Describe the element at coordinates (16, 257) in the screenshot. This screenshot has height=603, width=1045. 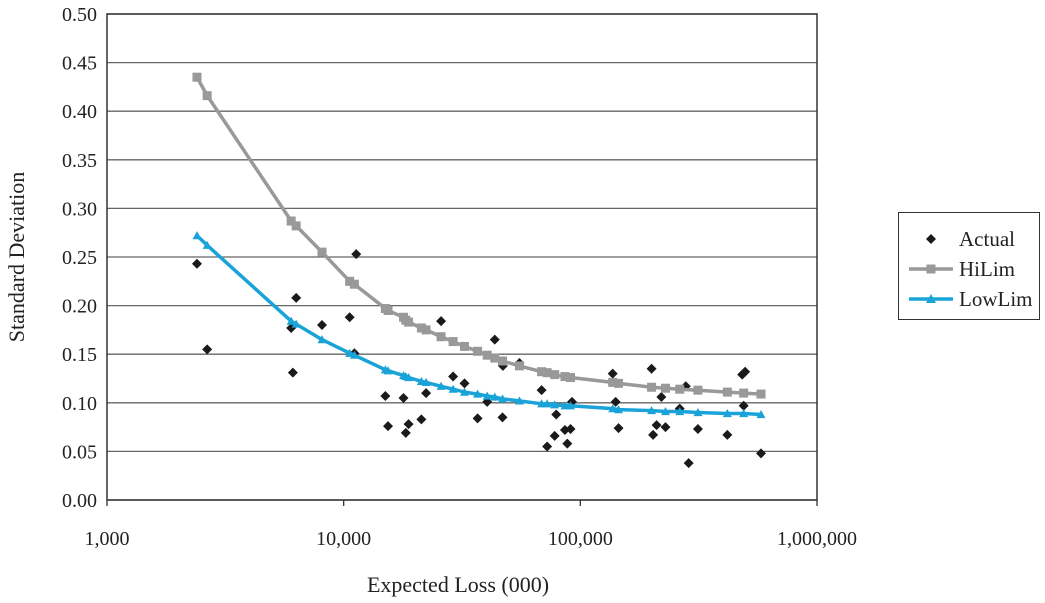
I see `y-axis-title: Standard Deviation` at that location.